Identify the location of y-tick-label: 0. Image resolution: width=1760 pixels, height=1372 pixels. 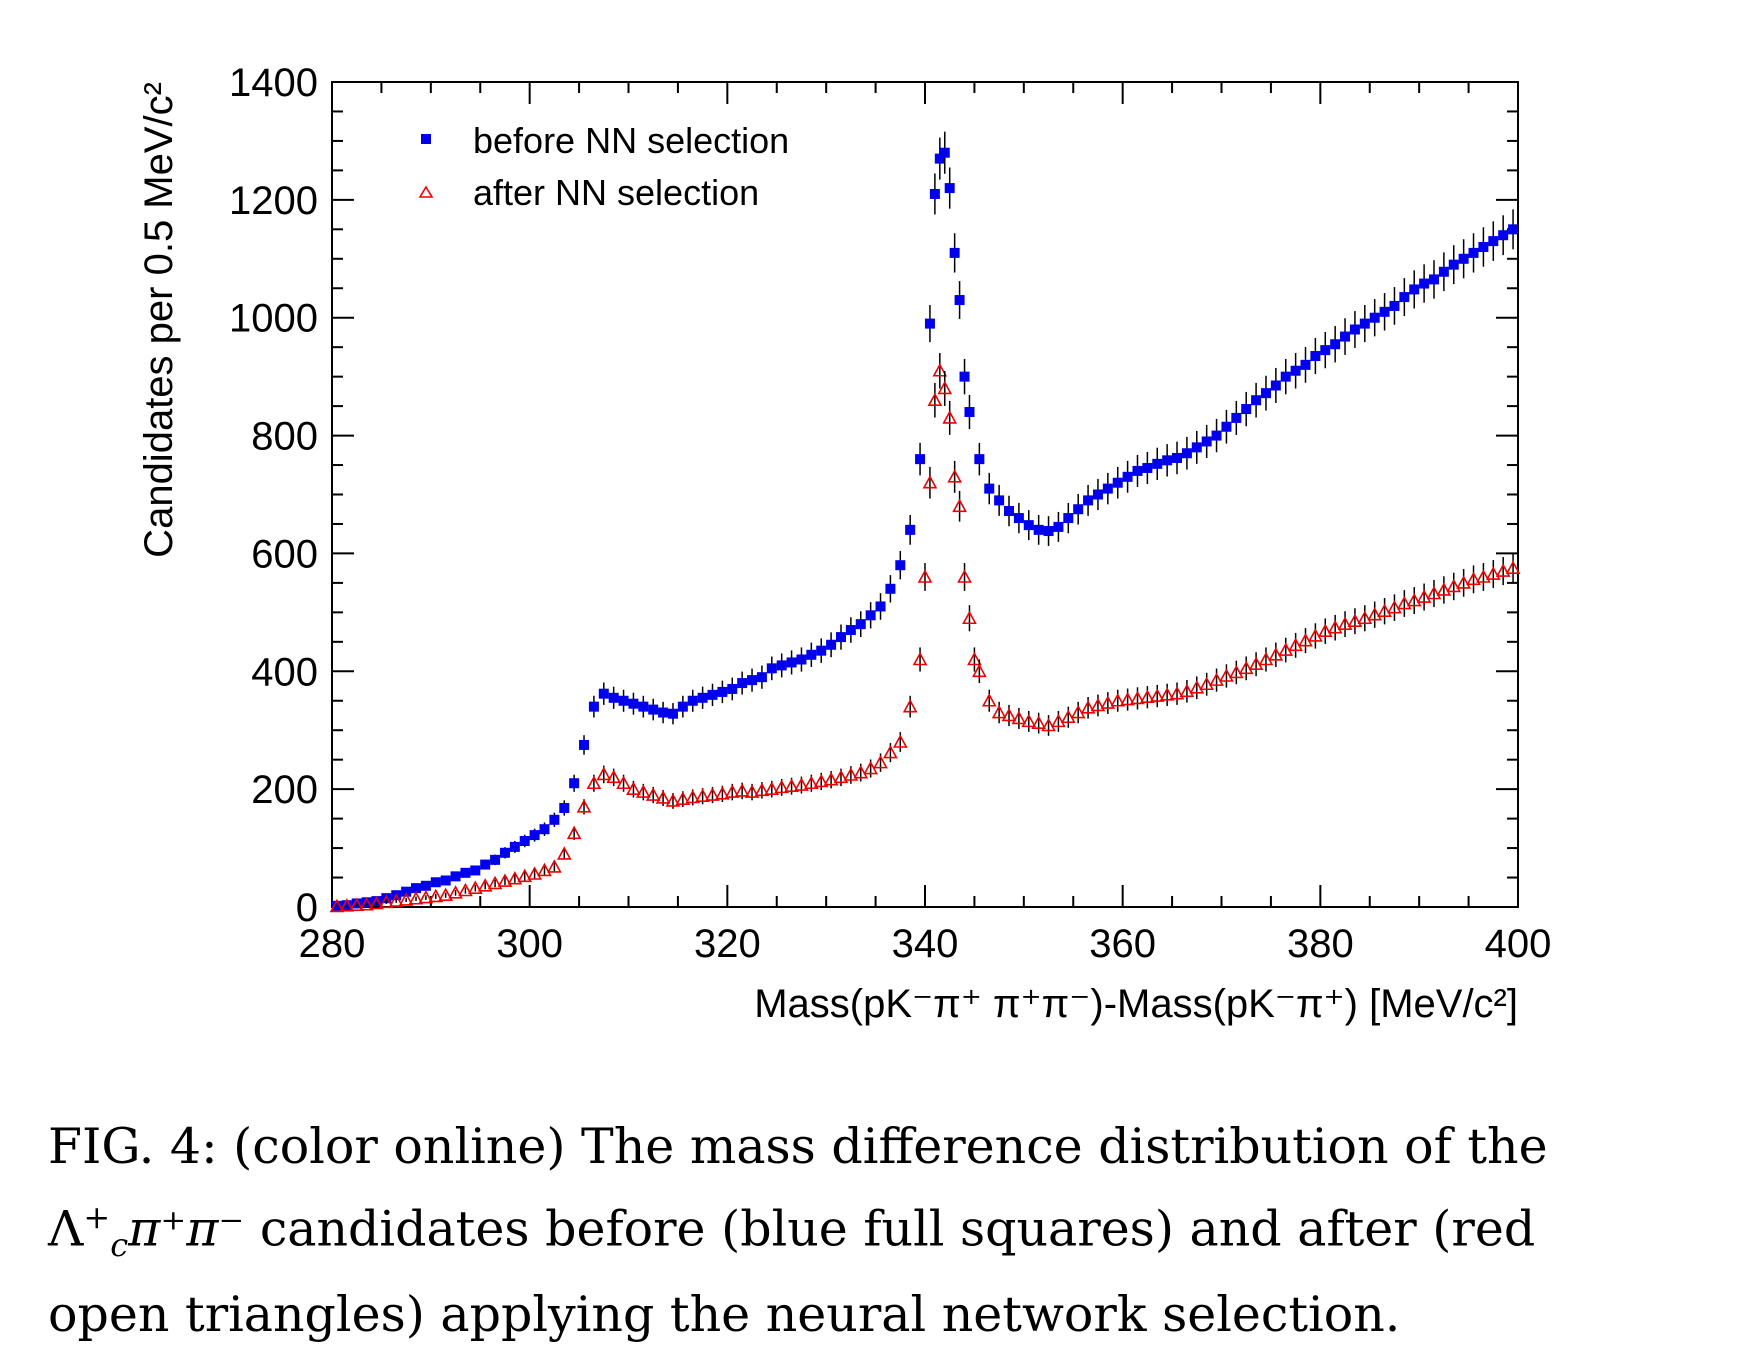
(307, 908).